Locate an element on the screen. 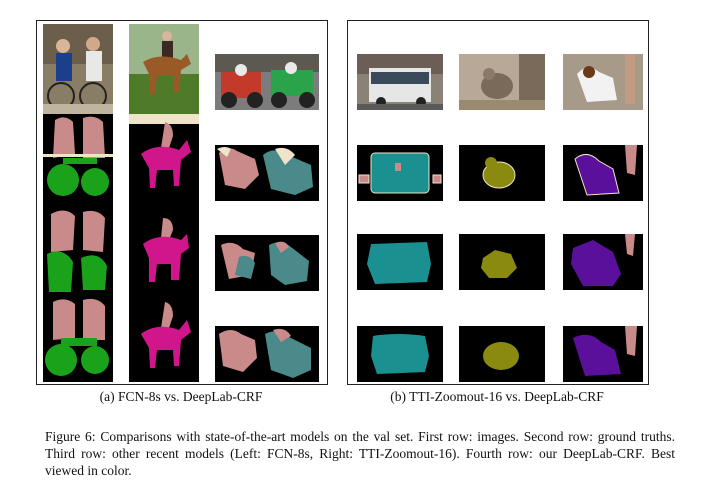 The height and width of the screenshot is (492, 721). gt-bus is located at coordinates (400, 173).